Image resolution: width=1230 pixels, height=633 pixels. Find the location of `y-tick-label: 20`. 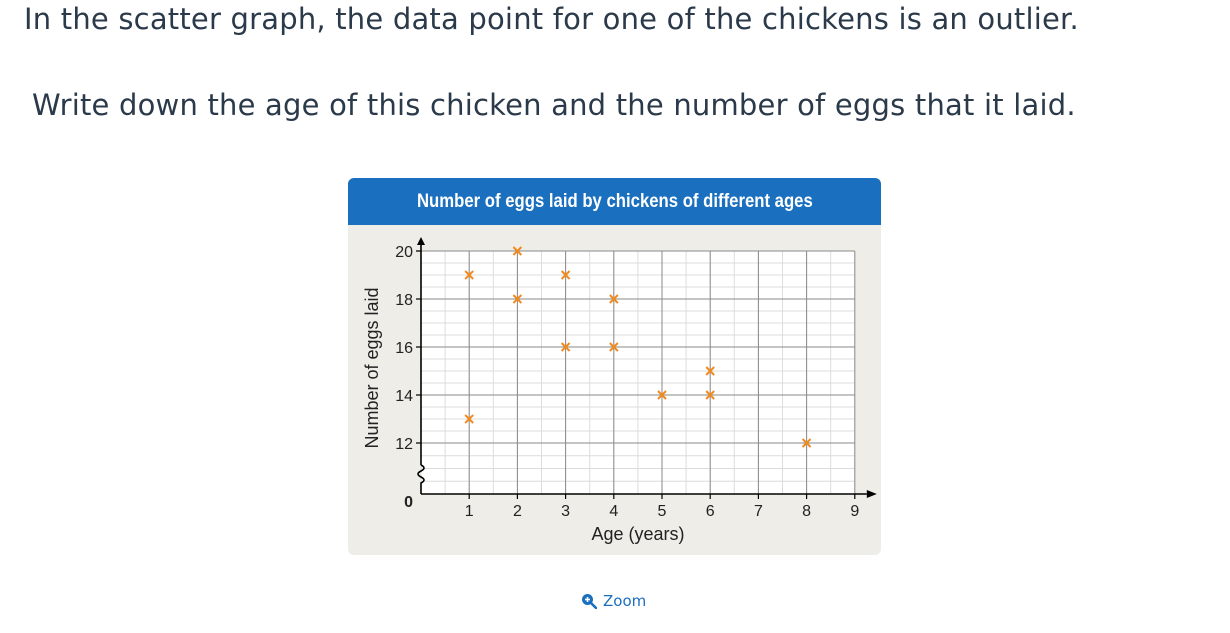

y-tick-label: 20 is located at coordinates (404, 252).